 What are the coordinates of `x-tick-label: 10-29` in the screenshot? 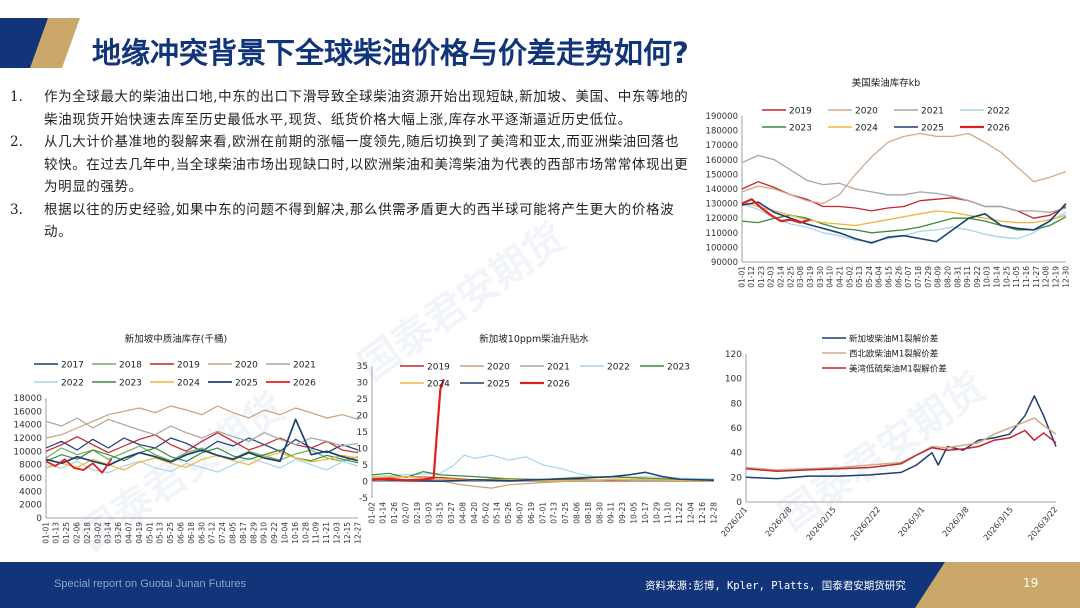 It's located at (656, 513).